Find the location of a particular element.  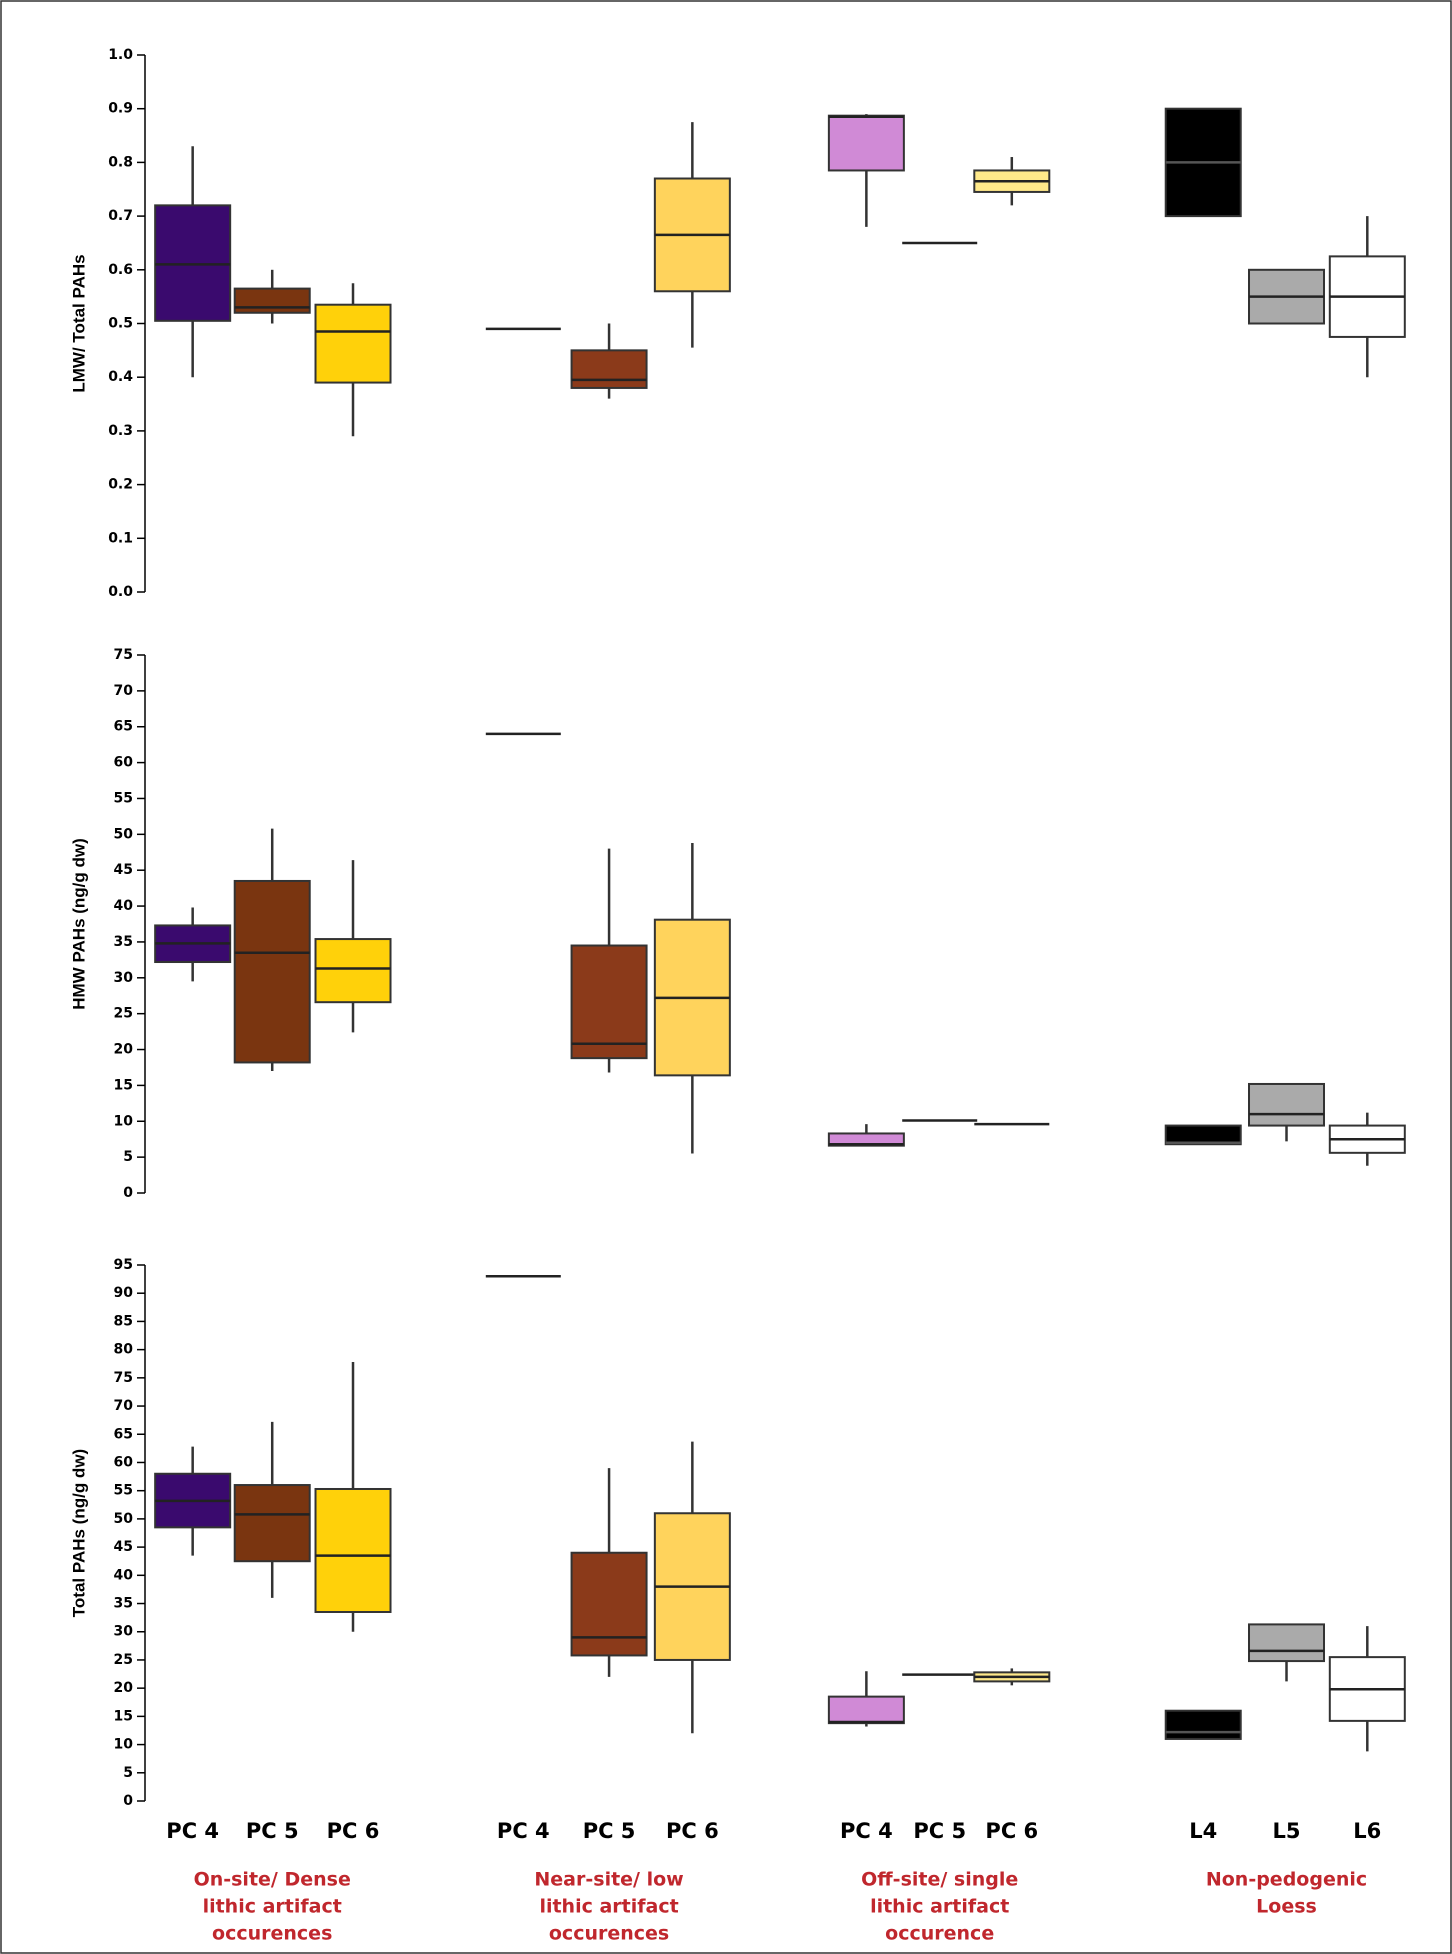

x-tick-label: L4 is located at coordinates (1203, 1831).